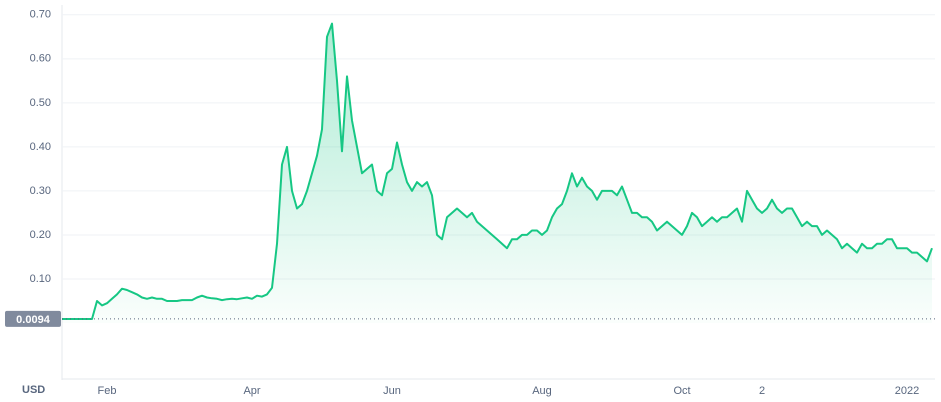 This screenshot has width=941, height=402. What do you see at coordinates (40, 191) in the screenshot?
I see `y-tick-label: 0.30` at bounding box center [40, 191].